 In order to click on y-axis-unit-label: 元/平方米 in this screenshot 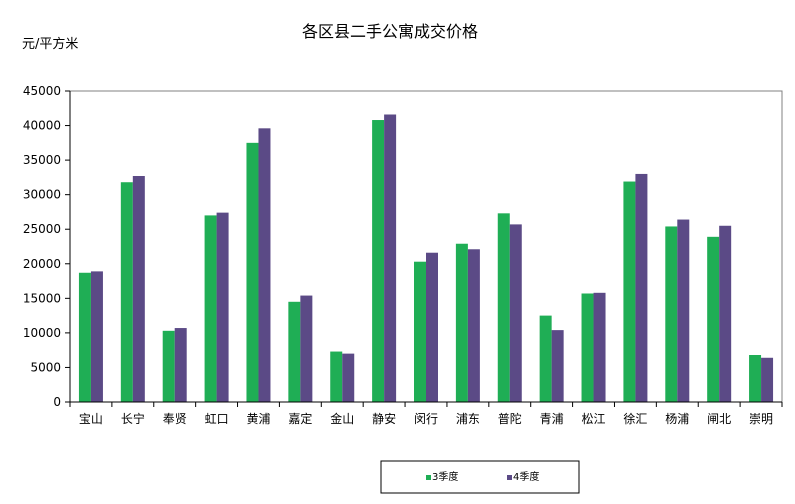, I will do `click(50, 44)`.